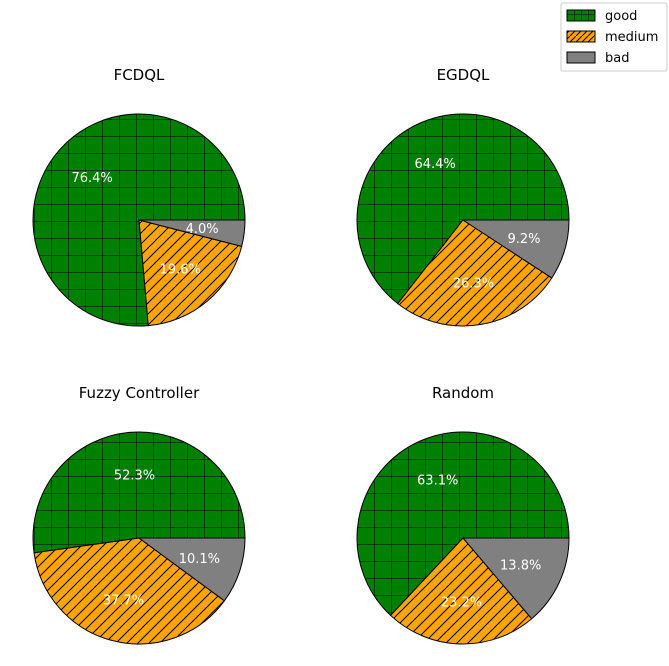 The height and width of the screenshot is (666, 669). Describe the element at coordinates (134, 476) in the screenshot. I see `slice-label-good: 52.3%` at that location.